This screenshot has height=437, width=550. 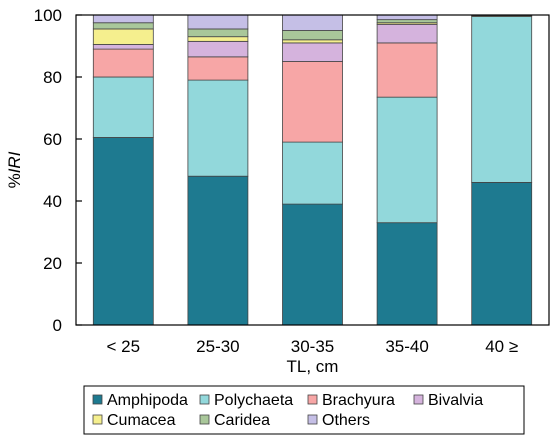 What do you see at coordinates (97, 419) in the screenshot?
I see `legend-swatch-cumacea` at bounding box center [97, 419].